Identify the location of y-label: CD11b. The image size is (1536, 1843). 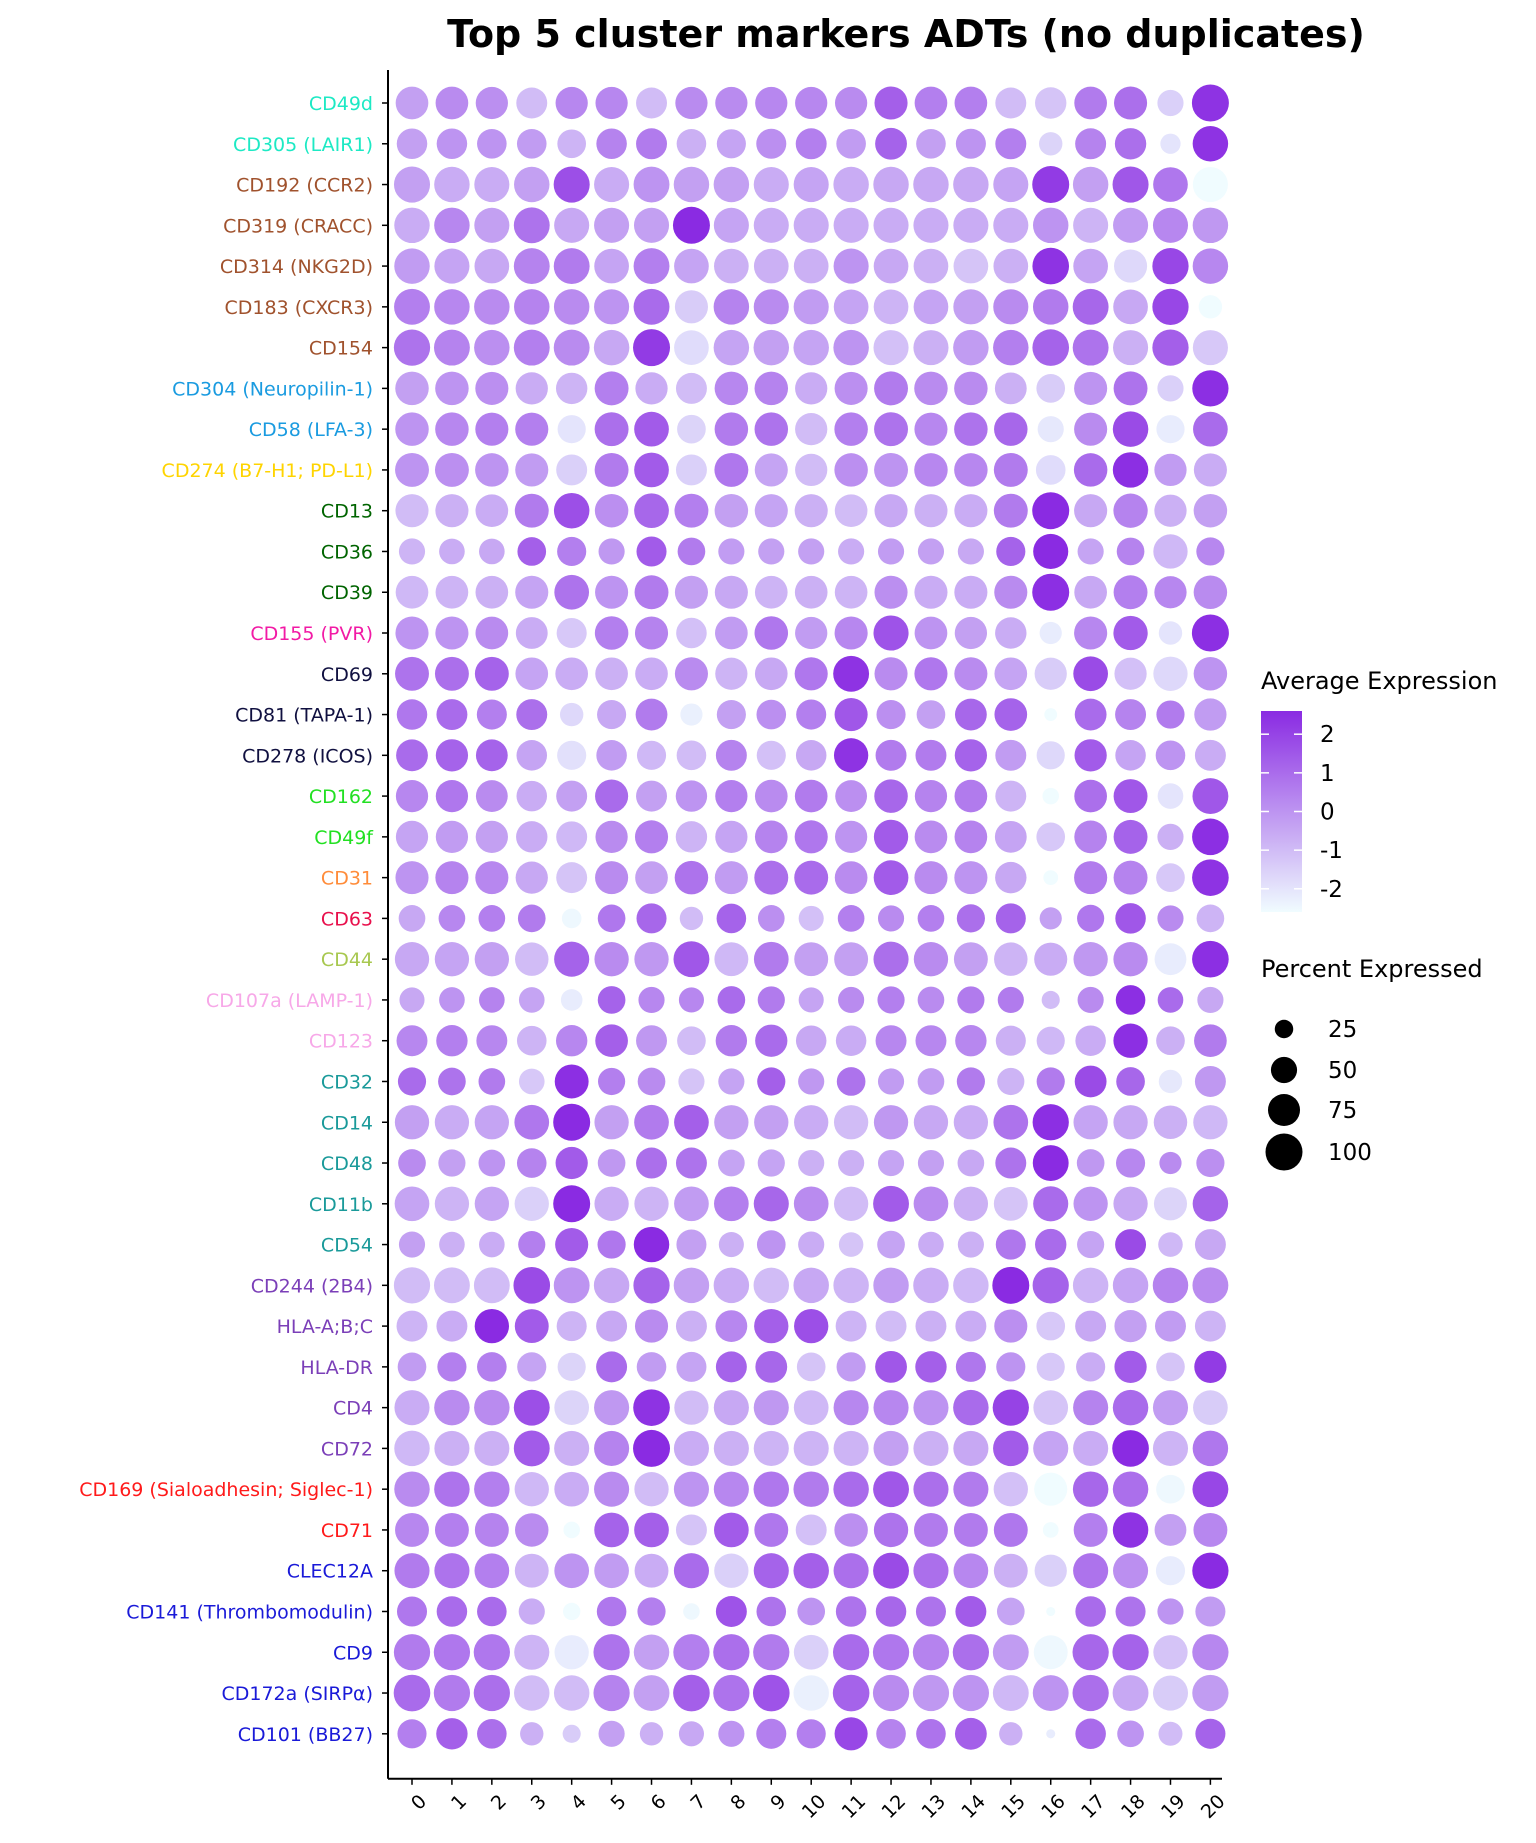
(341, 1205).